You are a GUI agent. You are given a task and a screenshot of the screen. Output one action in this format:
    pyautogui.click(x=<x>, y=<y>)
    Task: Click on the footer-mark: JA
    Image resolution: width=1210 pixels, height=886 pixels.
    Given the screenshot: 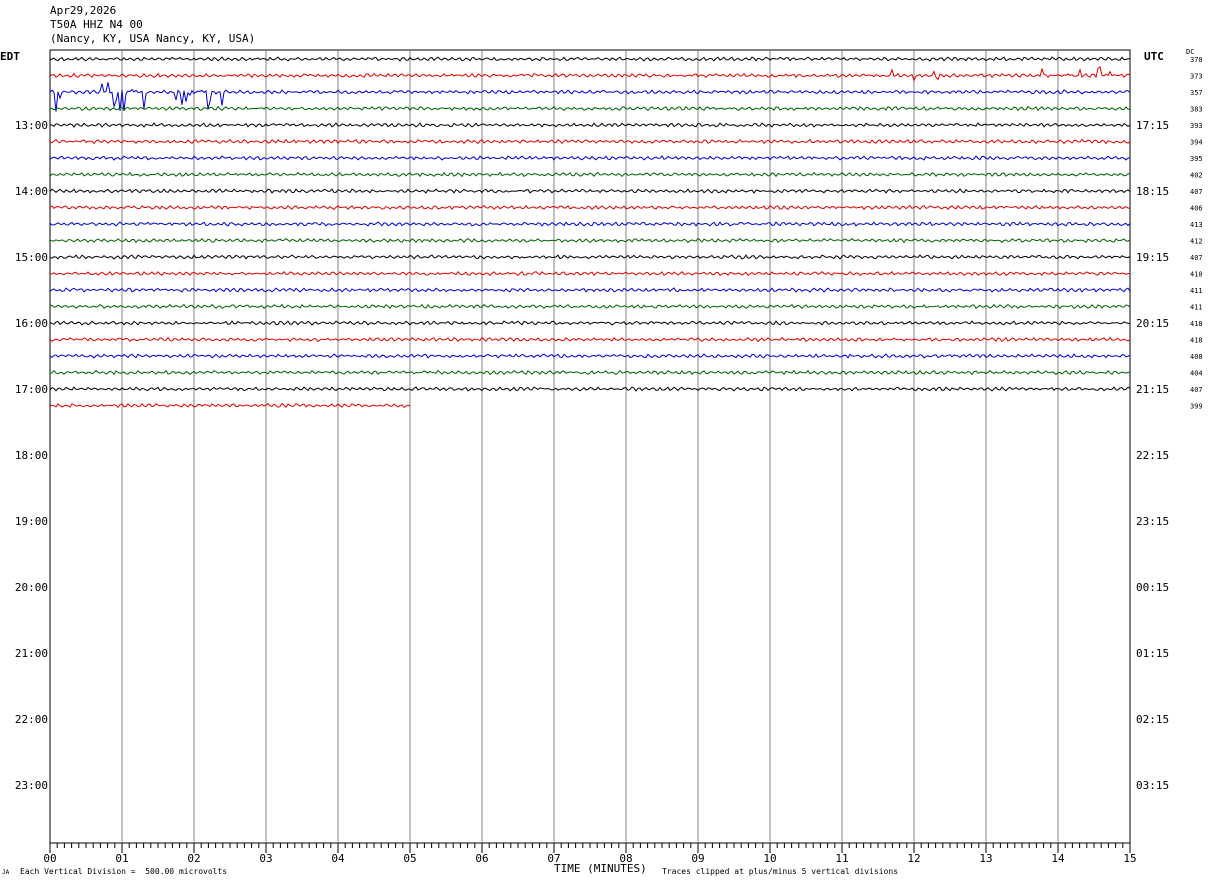 What is the action you would take?
    pyautogui.click(x=6, y=872)
    